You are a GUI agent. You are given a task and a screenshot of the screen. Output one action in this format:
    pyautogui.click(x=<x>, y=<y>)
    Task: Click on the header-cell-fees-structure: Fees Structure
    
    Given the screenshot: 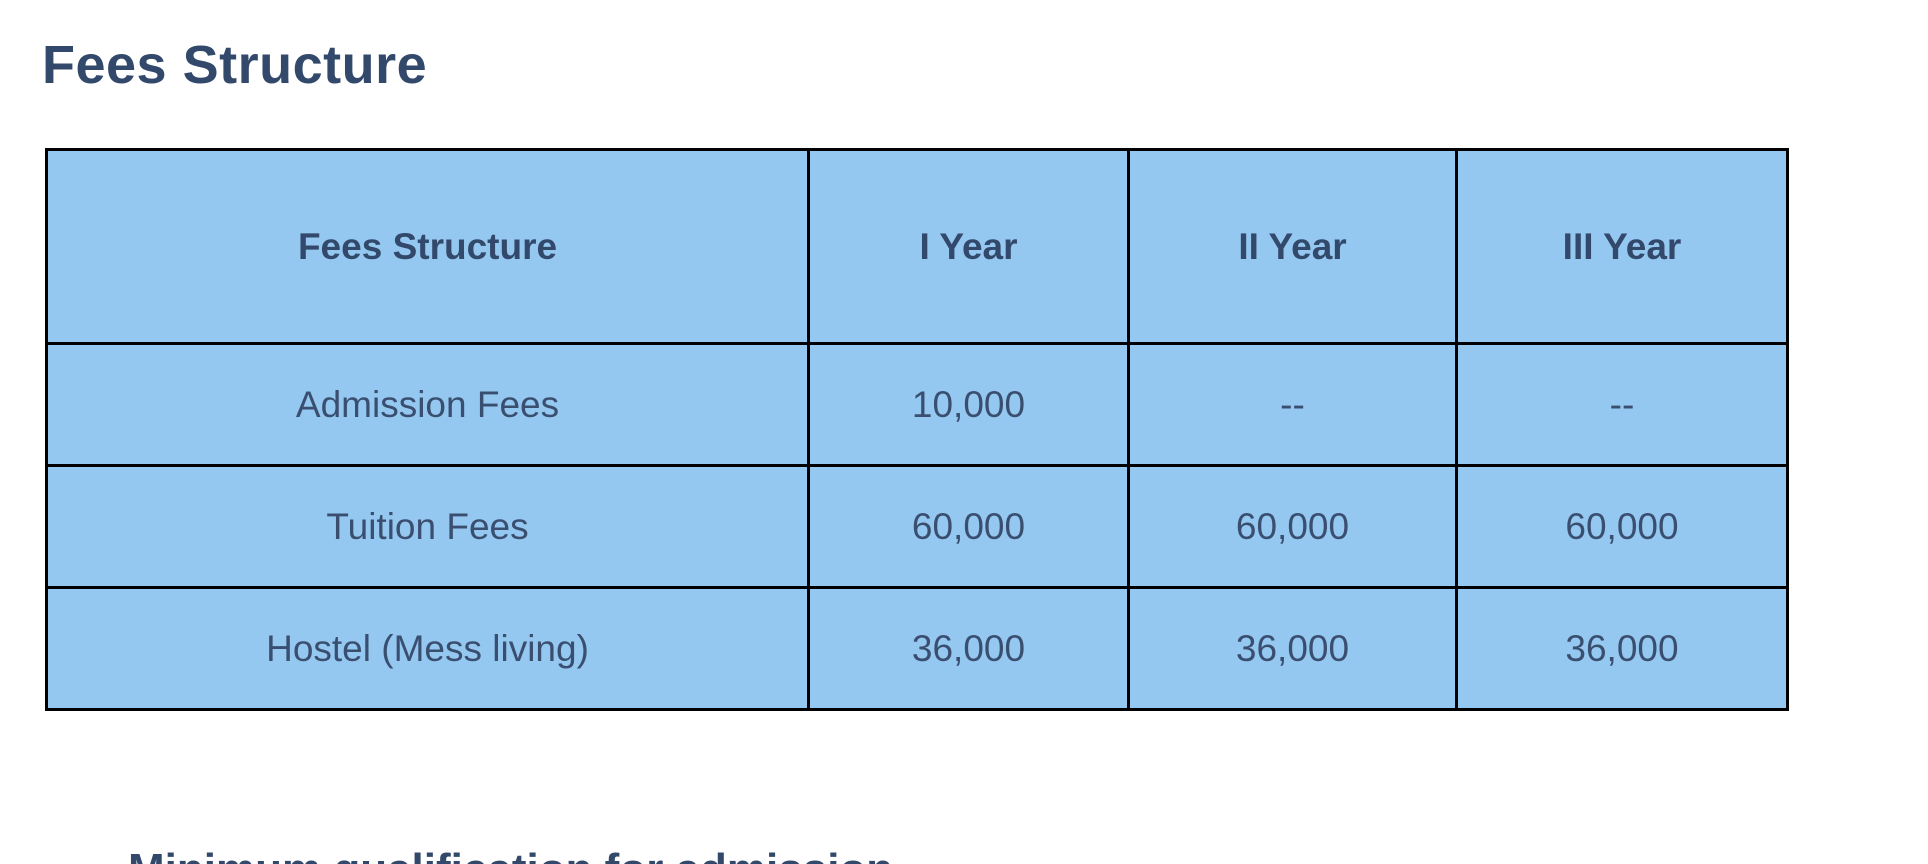 What is the action you would take?
    pyautogui.click(x=427, y=246)
    